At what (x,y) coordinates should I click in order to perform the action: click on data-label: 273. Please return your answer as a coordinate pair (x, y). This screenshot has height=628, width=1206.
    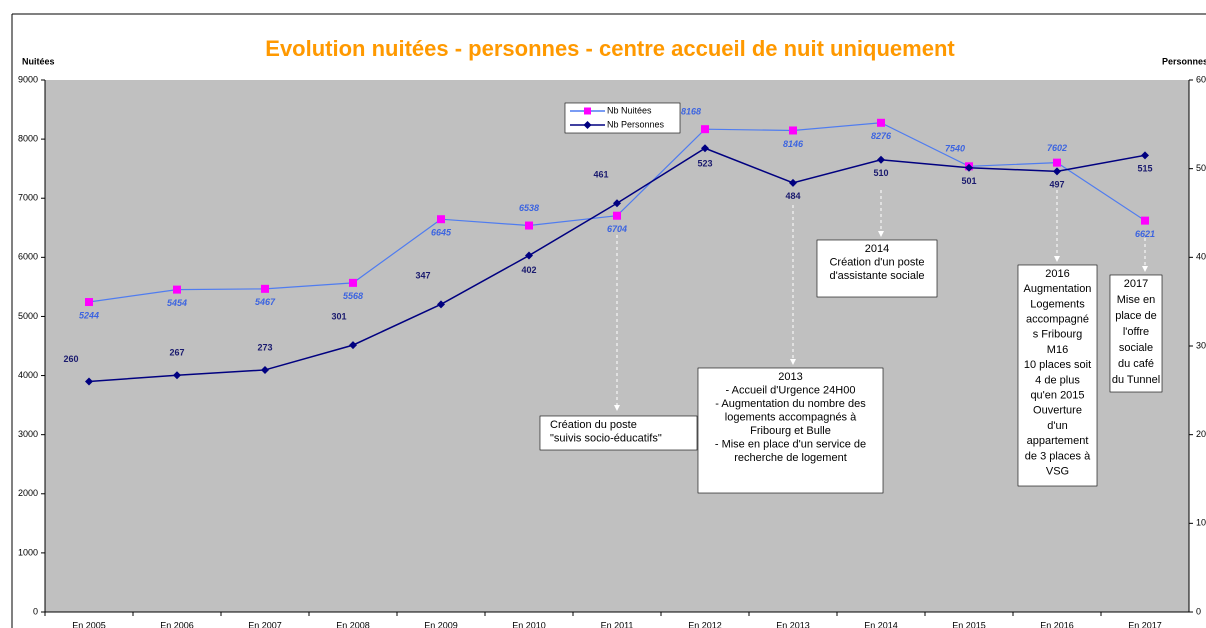
    Looking at the image, I should click on (264, 347).